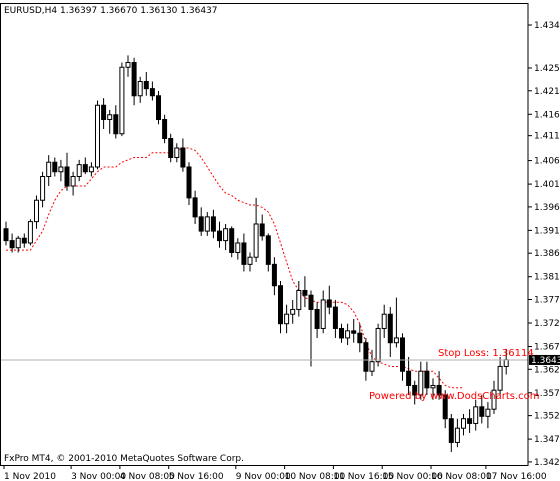  I want to click on y-tick-label: 1.43490, so click(547, 26).